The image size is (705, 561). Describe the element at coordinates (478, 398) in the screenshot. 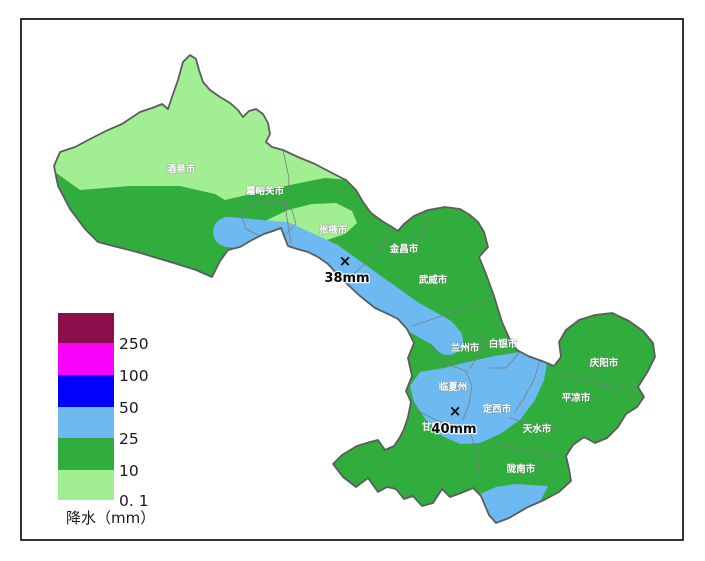

I see `precip-zone-blue-central` at that location.